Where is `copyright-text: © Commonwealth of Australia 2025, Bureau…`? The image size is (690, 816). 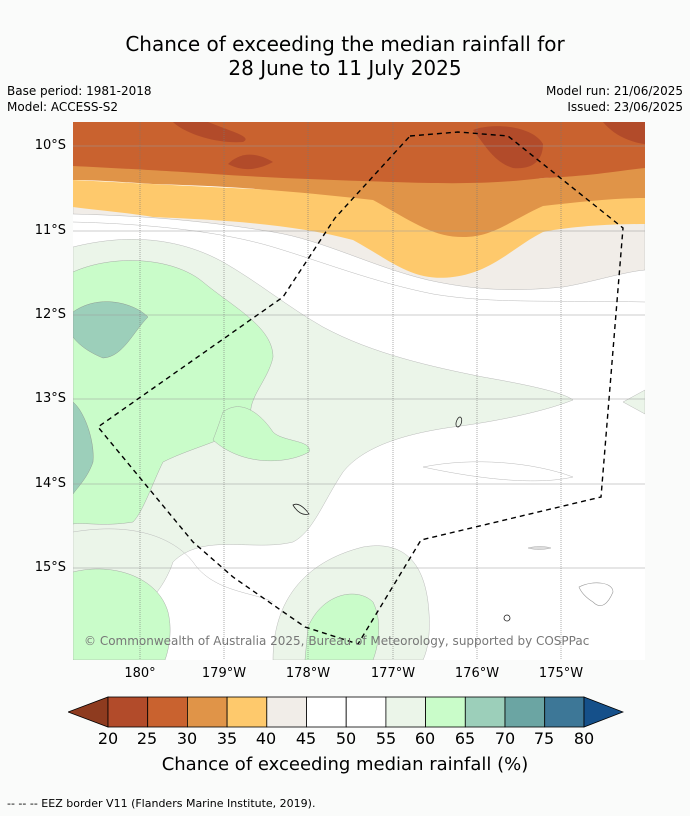
copyright-text: © Commonwealth of Australia 2025, Bureau… is located at coordinates (337, 641).